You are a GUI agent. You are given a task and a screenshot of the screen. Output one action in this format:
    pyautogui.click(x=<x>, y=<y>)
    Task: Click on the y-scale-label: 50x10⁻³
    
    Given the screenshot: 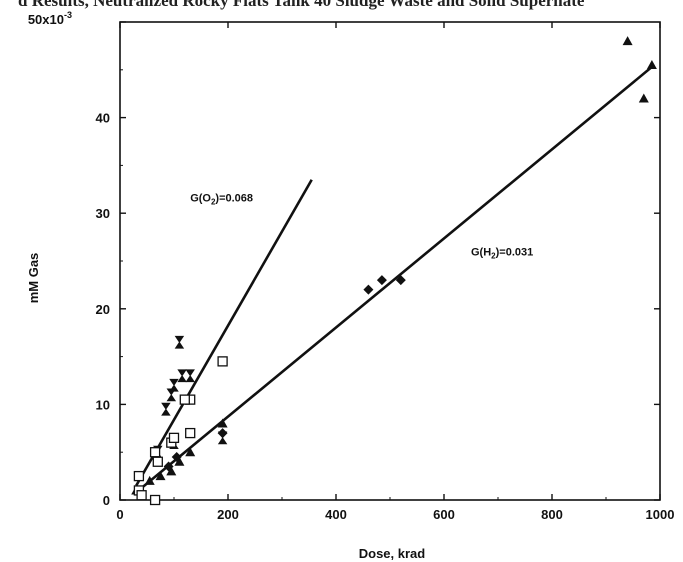 What is the action you would take?
    pyautogui.click(x=50, y=18)
    